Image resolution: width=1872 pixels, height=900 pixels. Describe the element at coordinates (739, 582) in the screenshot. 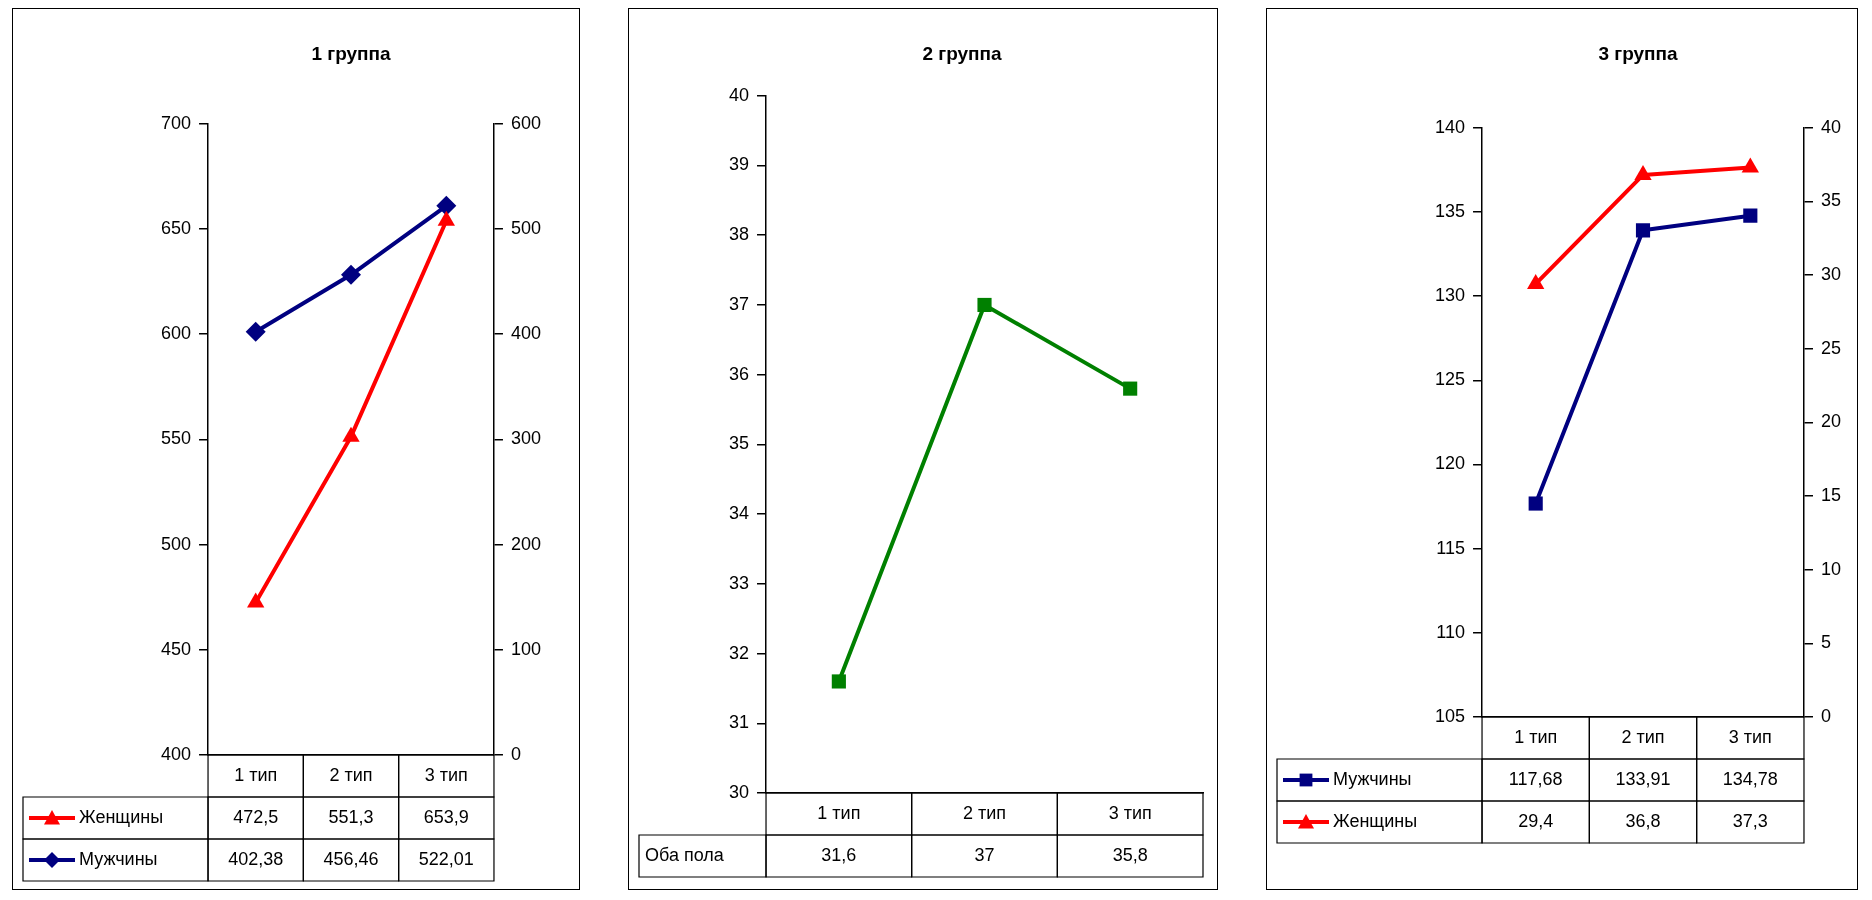

I see `y-tick-label: 33` at that location.